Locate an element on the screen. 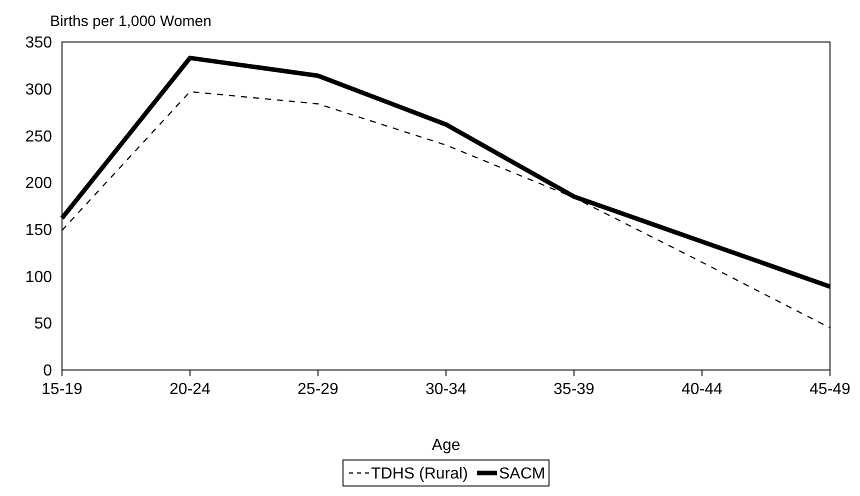 The image size is (860, 496). y-tick-label: 200 is located at coordinates (38, 183).